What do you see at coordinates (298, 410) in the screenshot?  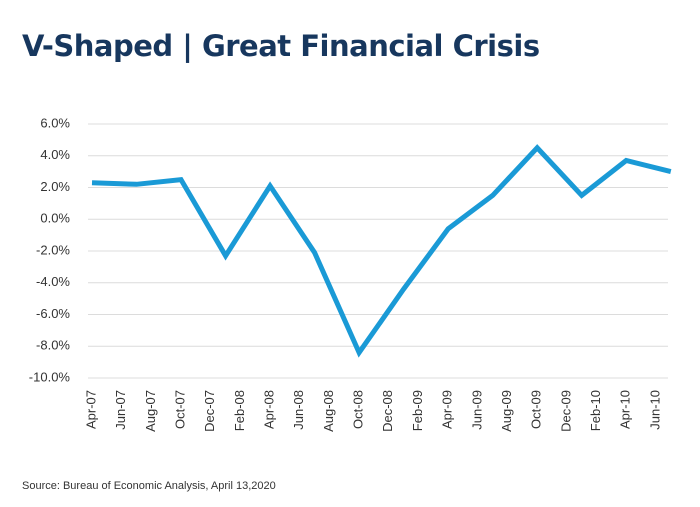 I see `x-tick-label: Jun-08` at bounding box center [298, 410].